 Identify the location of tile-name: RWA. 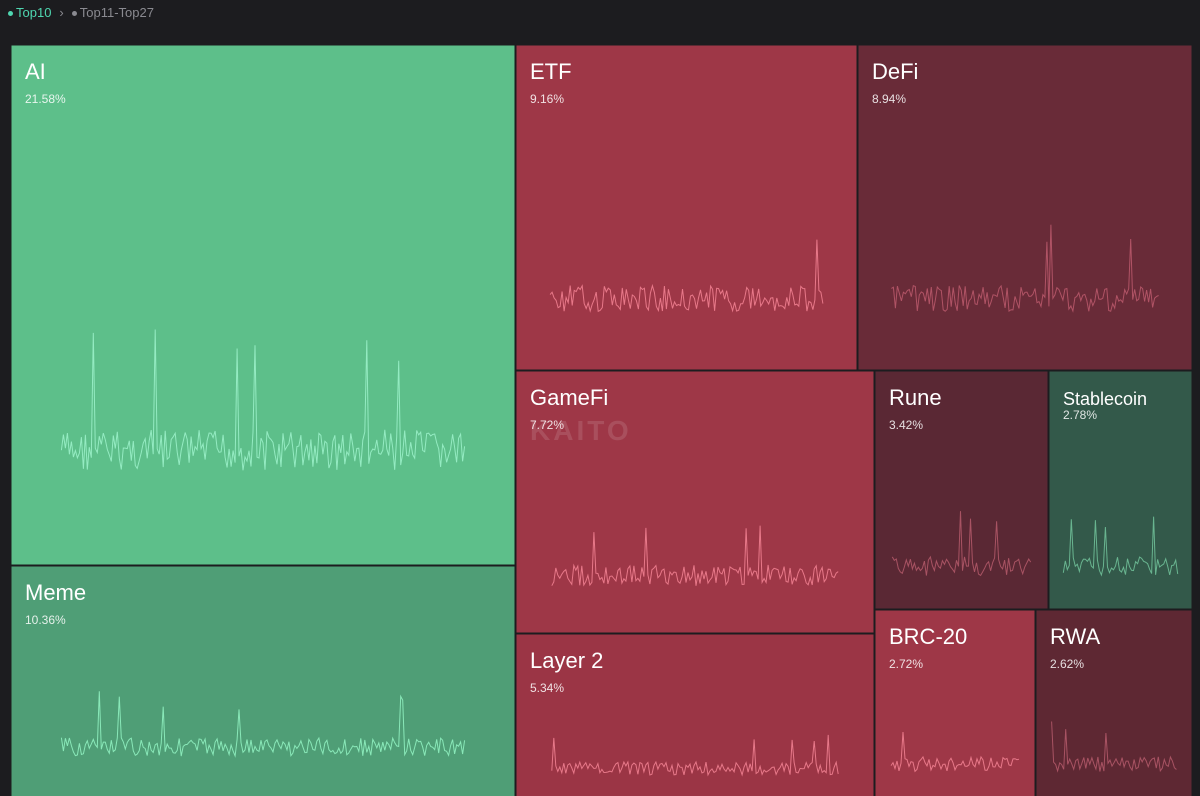
(1075, 636).